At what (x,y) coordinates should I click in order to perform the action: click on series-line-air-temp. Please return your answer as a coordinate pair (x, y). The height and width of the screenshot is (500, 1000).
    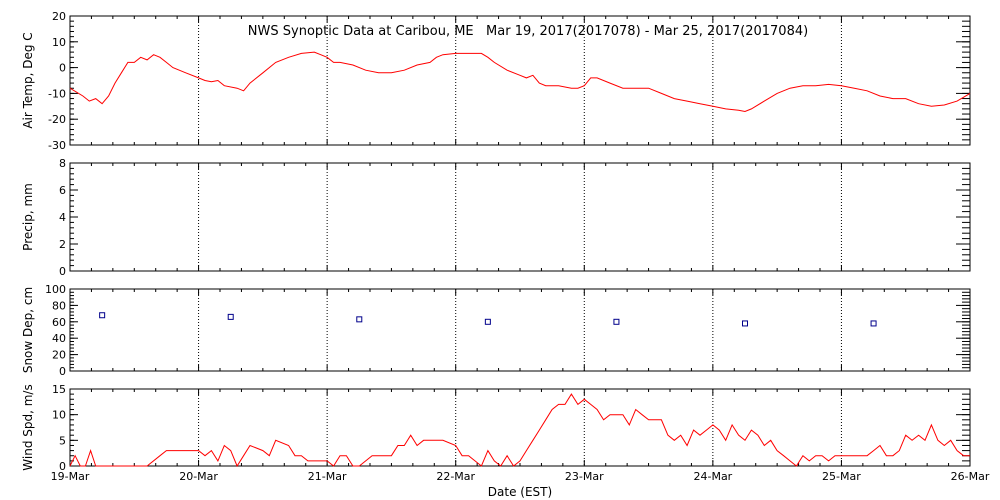
    Looking at the image, I should click on (520, 82).